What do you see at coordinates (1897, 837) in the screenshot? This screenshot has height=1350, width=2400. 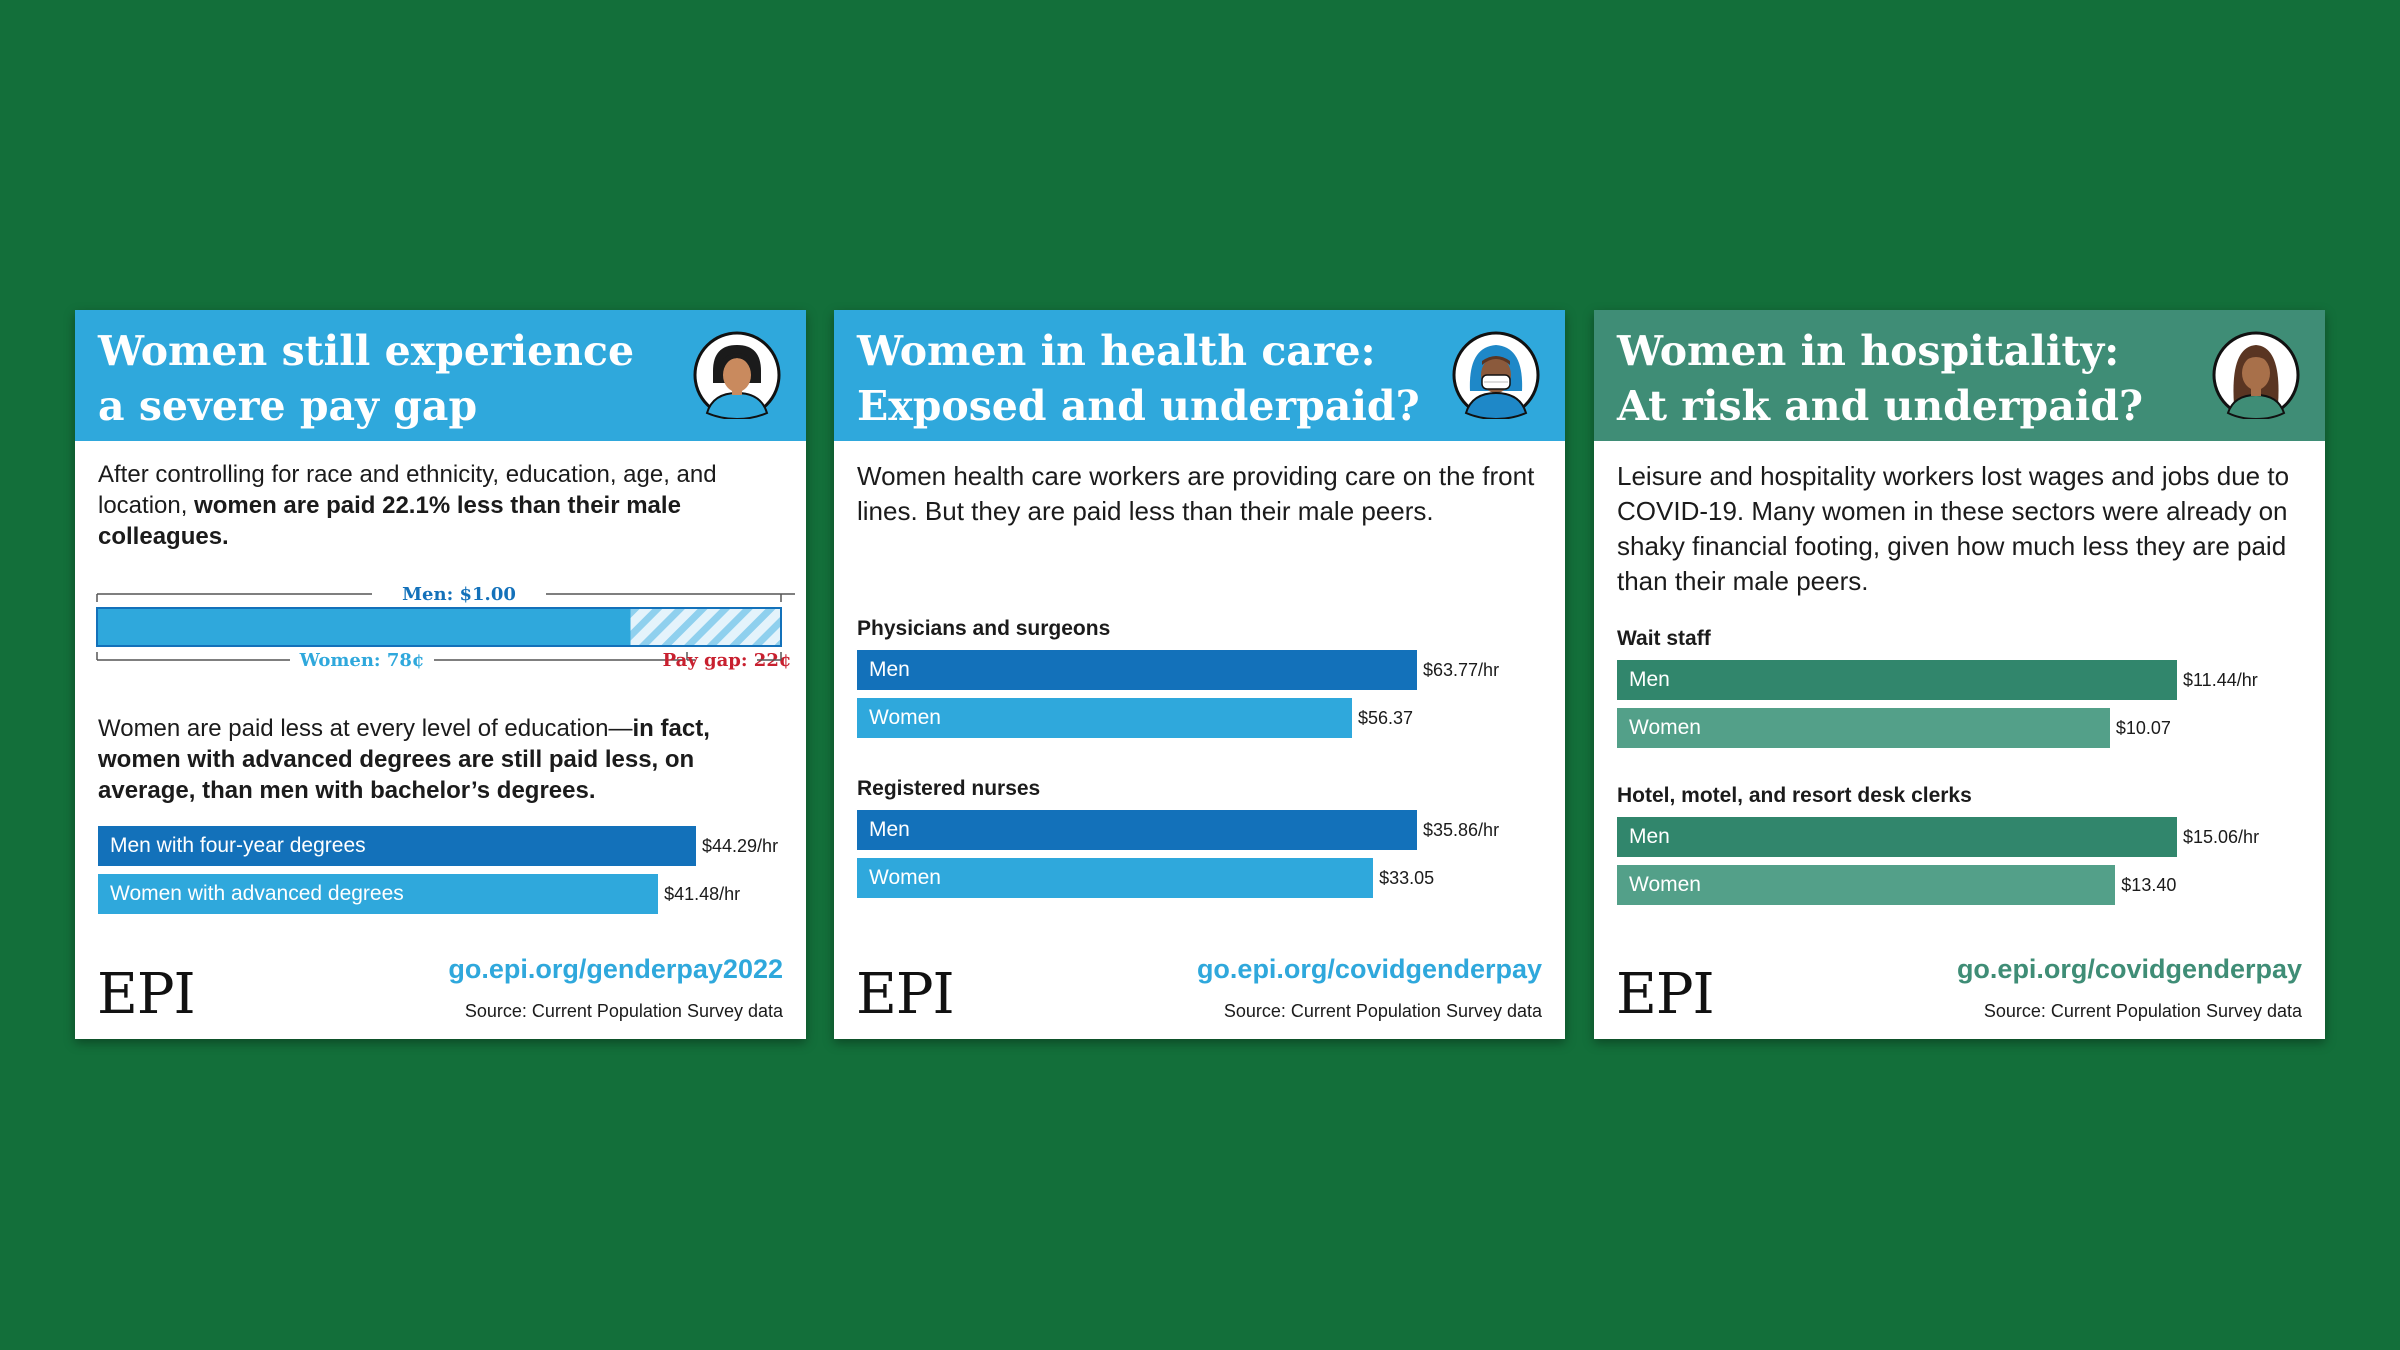 I see `desk-clerks-men-bar: Men` at bounding box center [1897, 837].